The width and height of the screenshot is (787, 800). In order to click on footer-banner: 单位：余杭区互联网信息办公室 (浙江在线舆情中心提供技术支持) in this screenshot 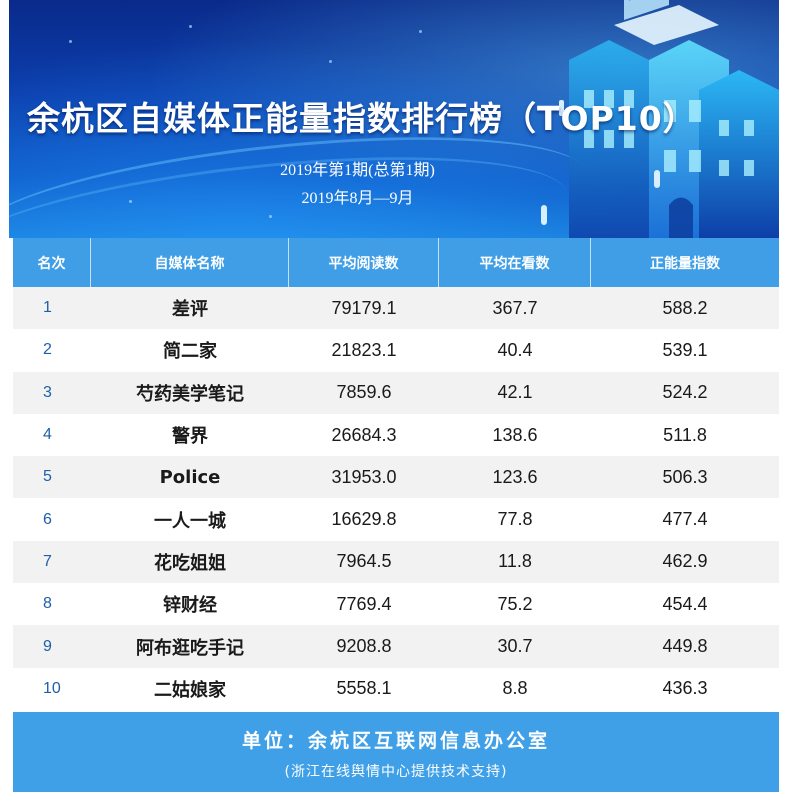, I will do `click(396, 752)`.